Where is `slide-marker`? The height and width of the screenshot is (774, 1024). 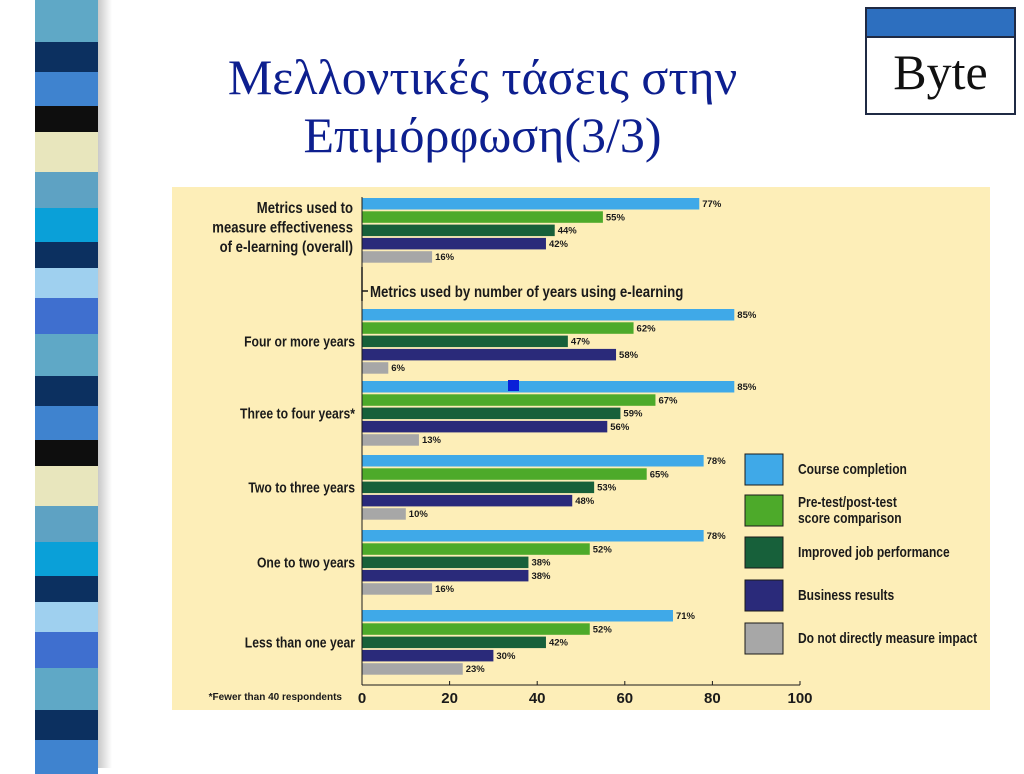
slide-marker is located at coordinates (513, 385).